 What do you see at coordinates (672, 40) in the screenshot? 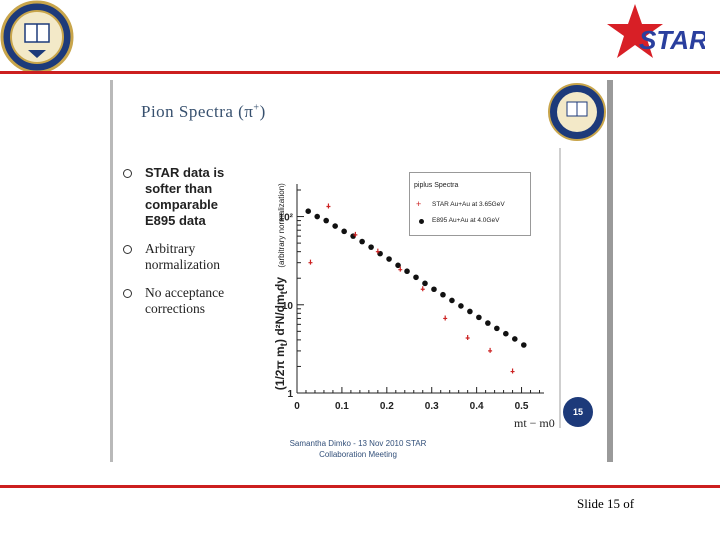
I see `svg-text: STAR` at bounding box center [672, 40].